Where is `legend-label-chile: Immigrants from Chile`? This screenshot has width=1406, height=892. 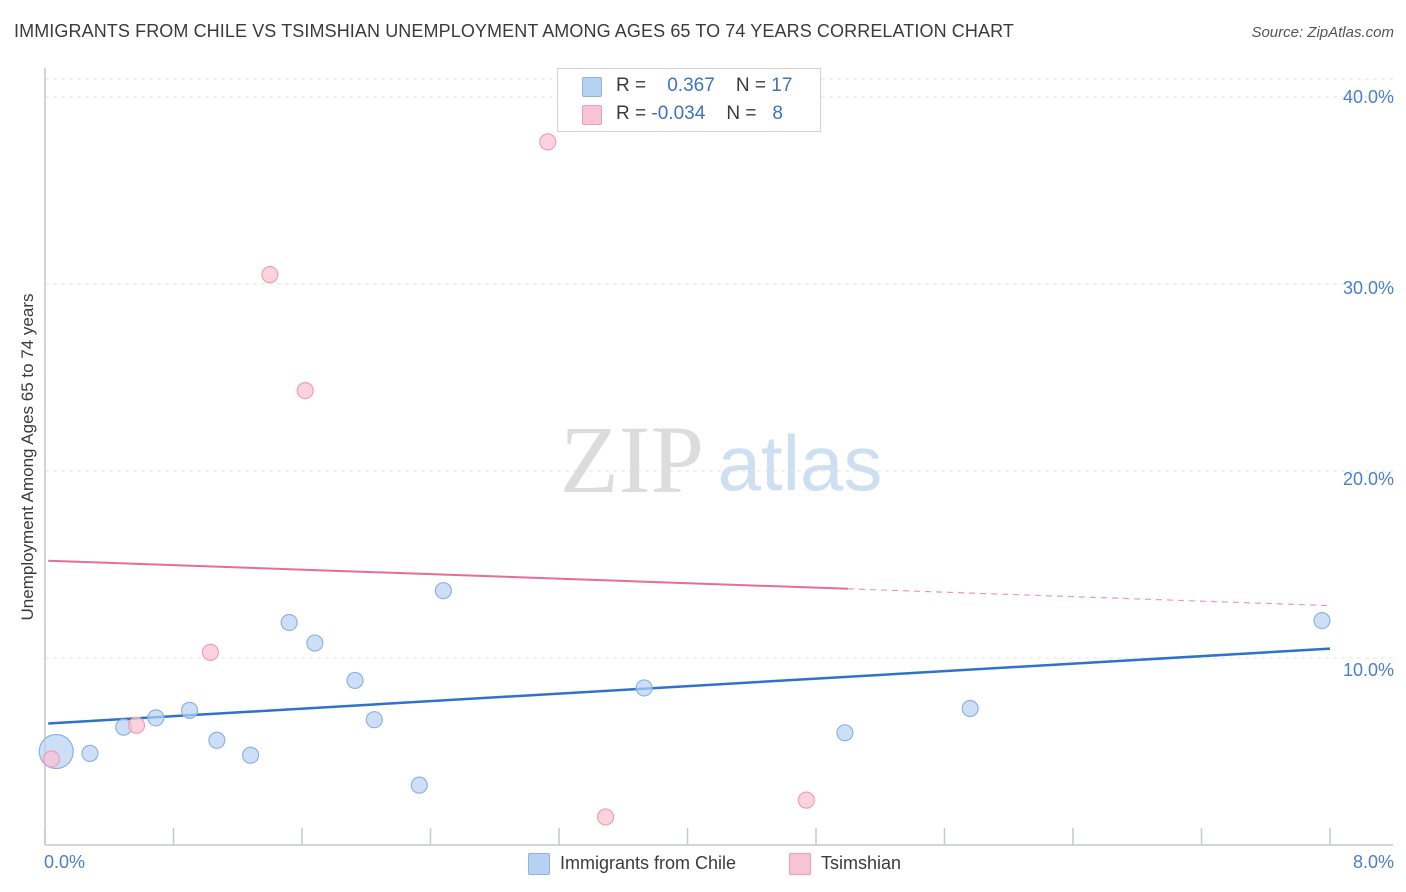
legend-label-chile: Immigrants from Chile is located at coordinates (648, 863).